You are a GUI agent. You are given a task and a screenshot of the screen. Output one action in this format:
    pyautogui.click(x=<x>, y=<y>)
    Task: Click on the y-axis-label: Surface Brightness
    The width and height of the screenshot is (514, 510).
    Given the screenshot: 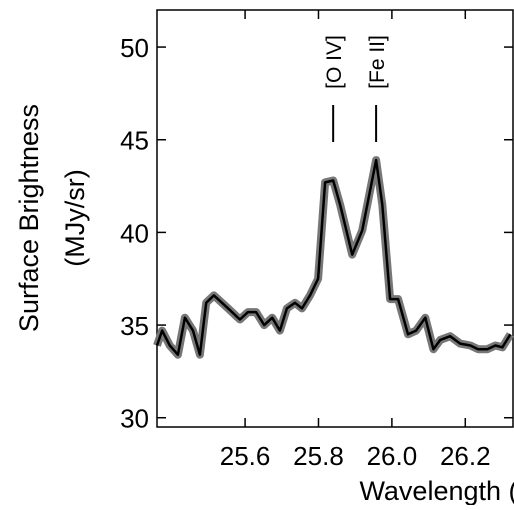 What is the action you would take?
    pyautogui.click(x=29, y=218)
    